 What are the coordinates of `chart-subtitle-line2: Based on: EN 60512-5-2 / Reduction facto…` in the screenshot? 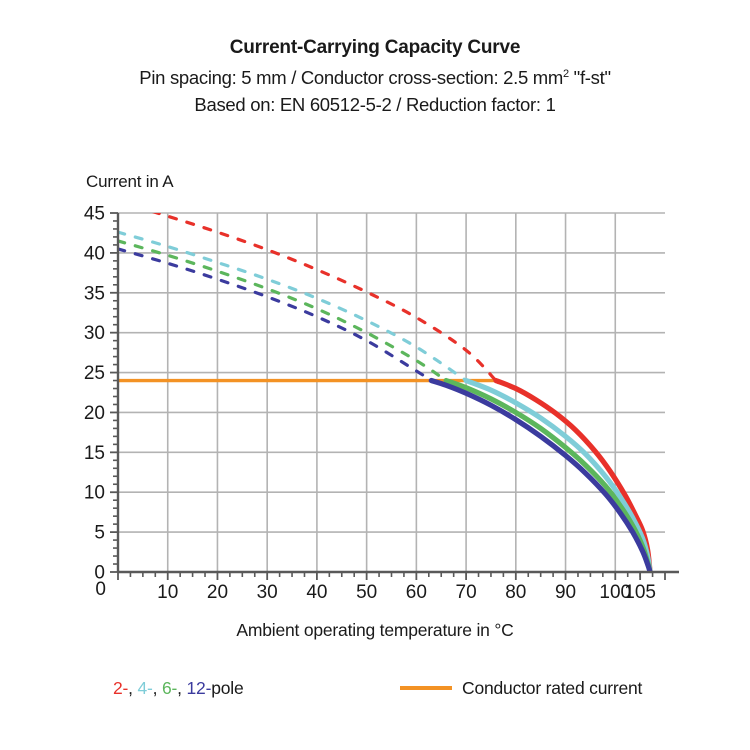 It's located at (375, 105).